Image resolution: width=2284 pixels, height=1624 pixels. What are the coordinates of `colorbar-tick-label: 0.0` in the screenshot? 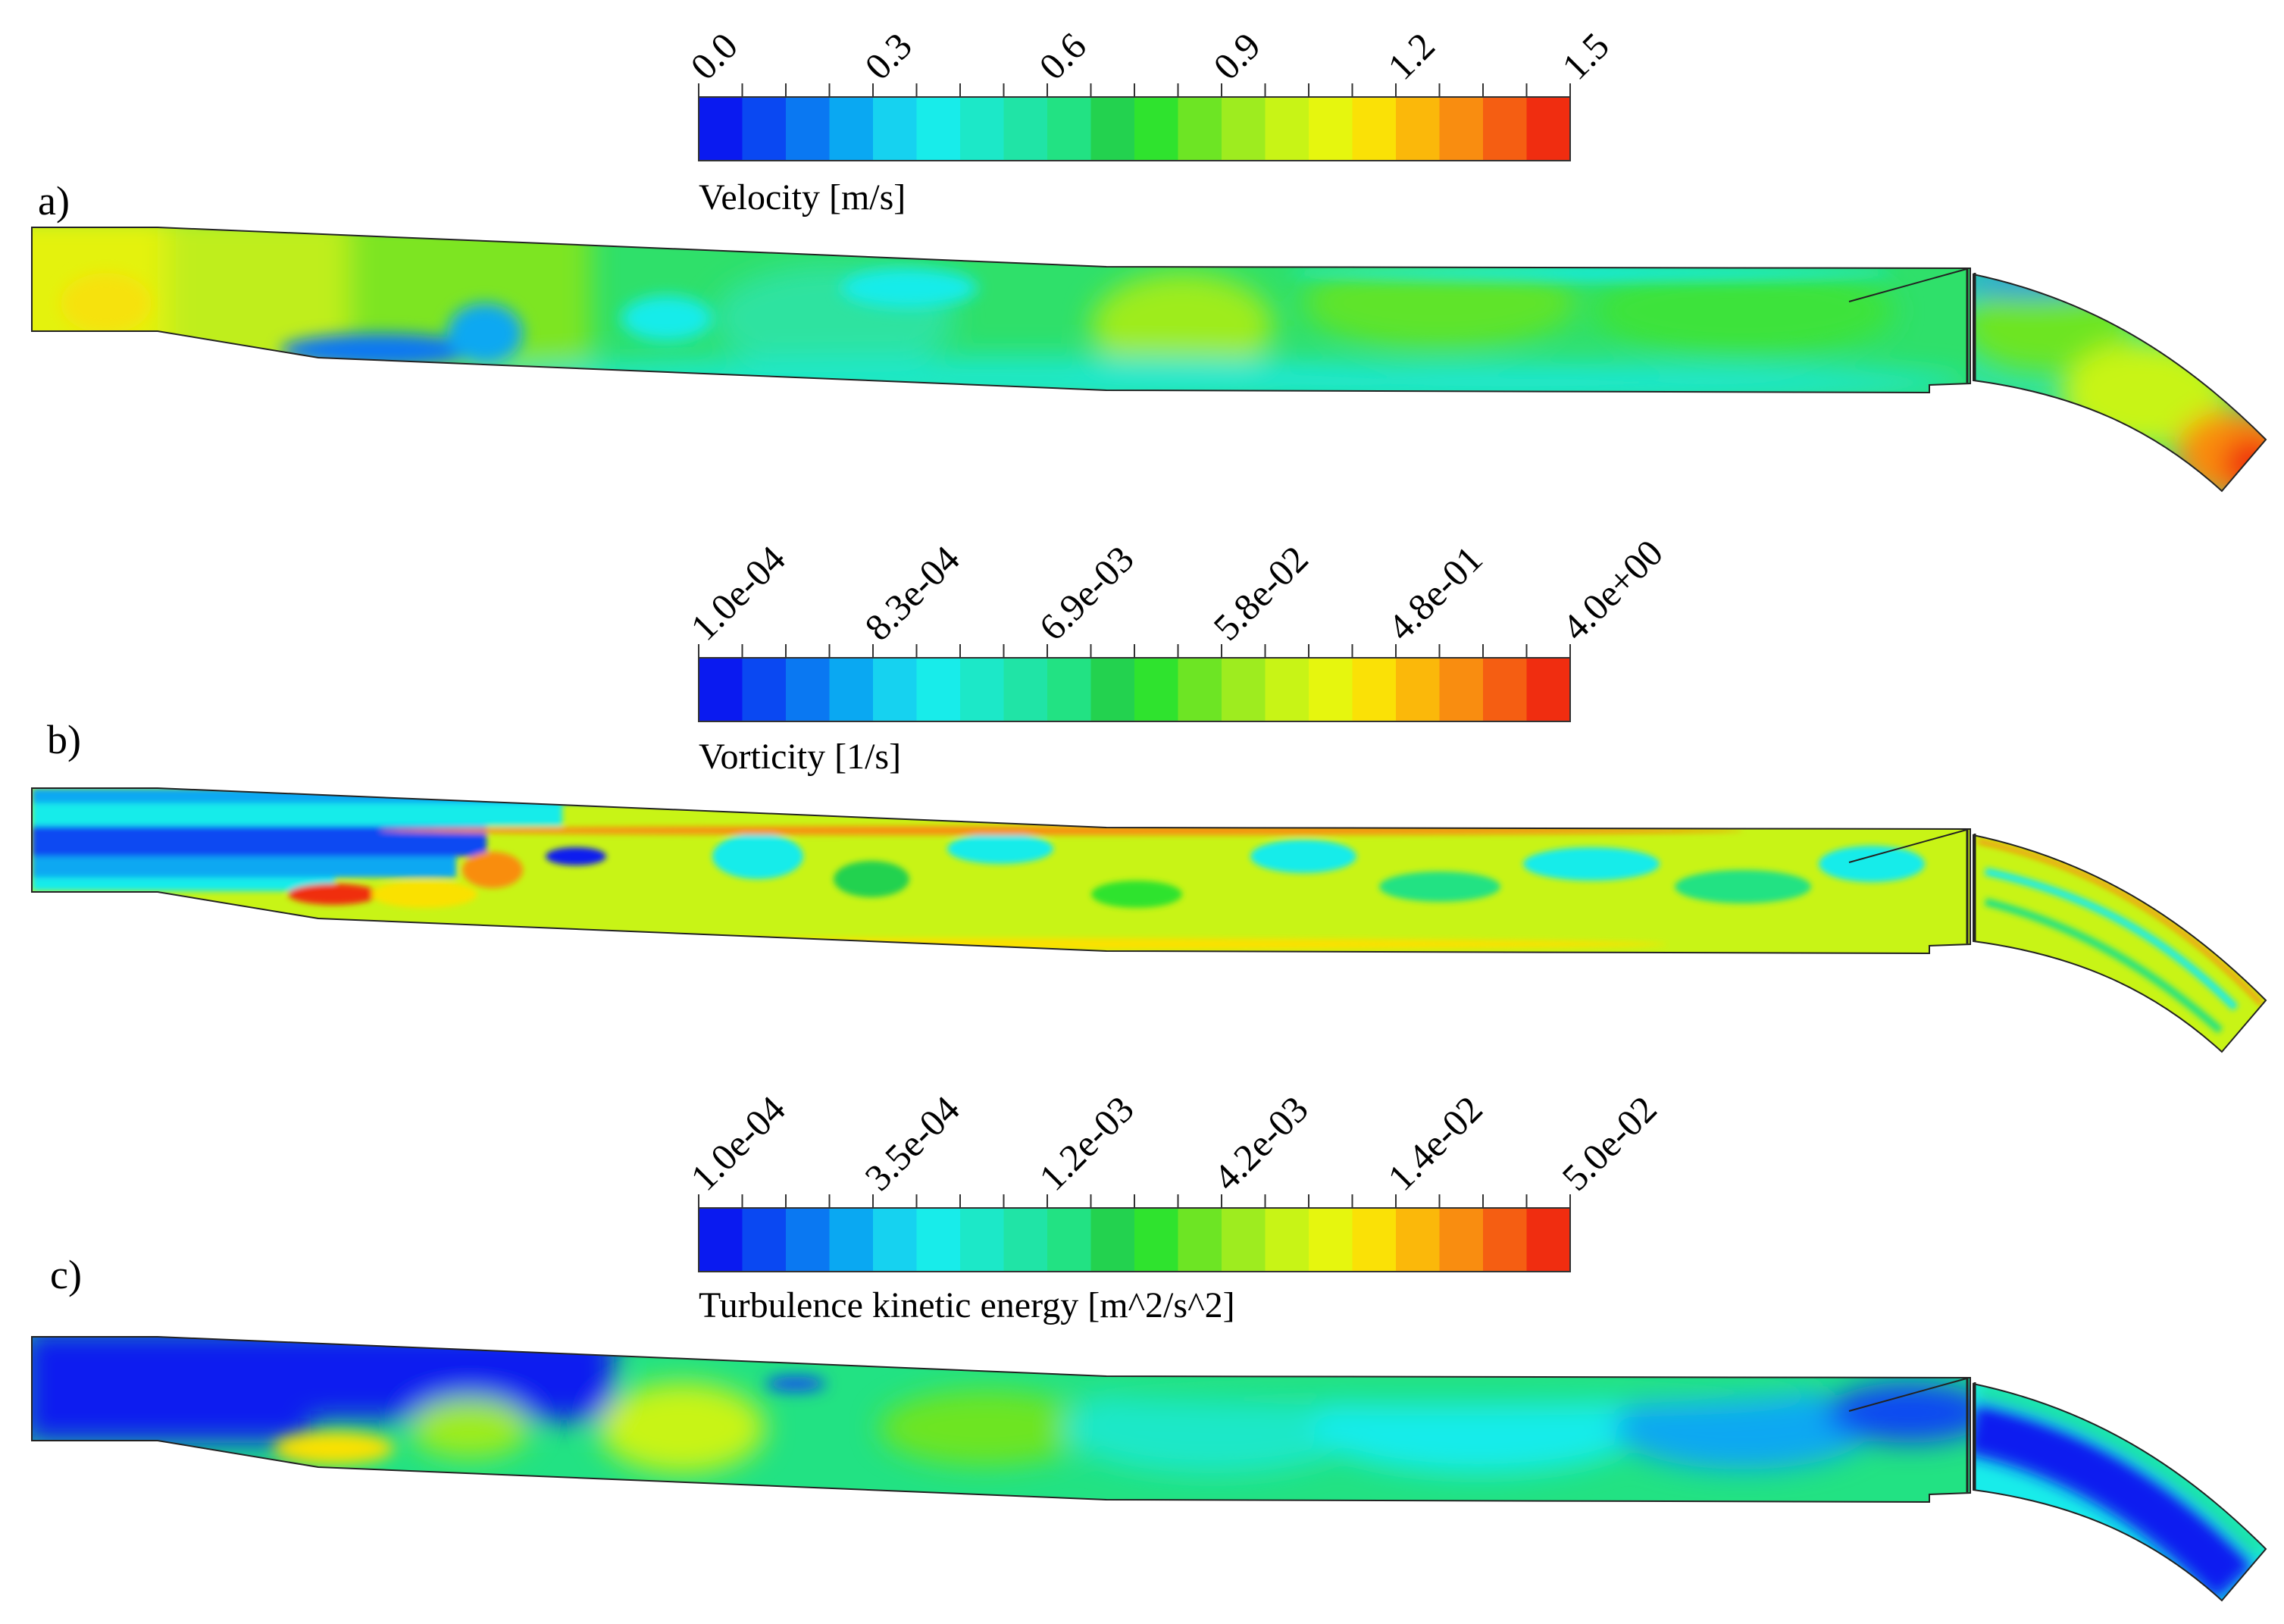 It's located at (714, 56).